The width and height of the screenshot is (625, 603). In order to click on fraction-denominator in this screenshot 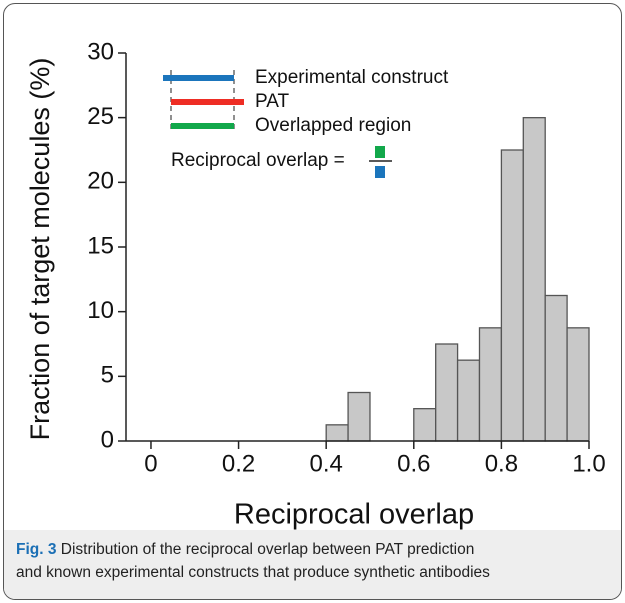, I will do `click(380, 172)`.